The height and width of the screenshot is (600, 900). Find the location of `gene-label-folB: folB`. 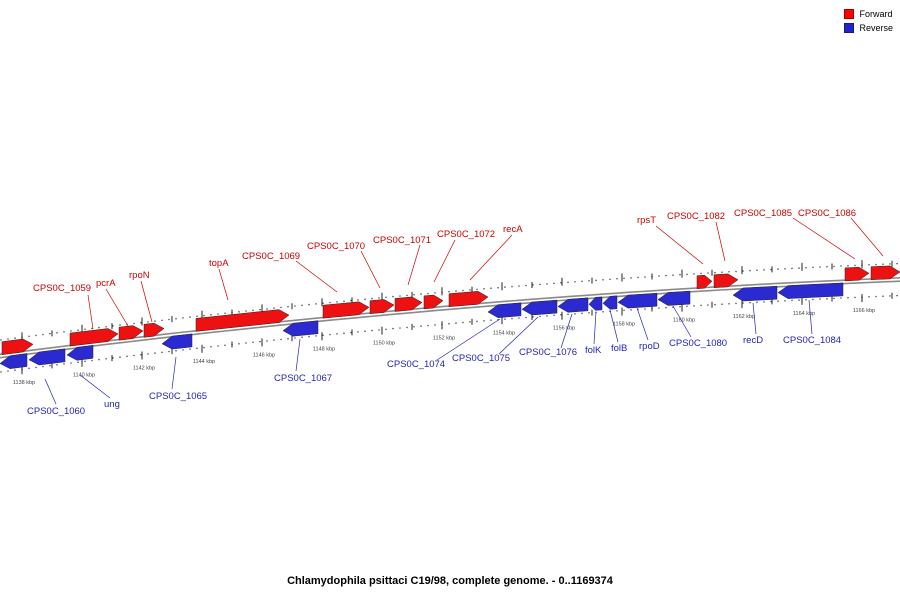

gene-label-folB: folB is located at coordinates (619, 348).